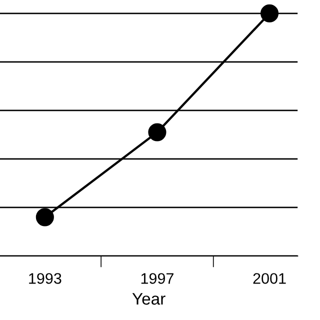 This screenshot has width=320, height=320. What do you see at coordinates (269, 278) in the screenshot?
I see `x-tick-label: 2001` at bounding box center [269, 278].